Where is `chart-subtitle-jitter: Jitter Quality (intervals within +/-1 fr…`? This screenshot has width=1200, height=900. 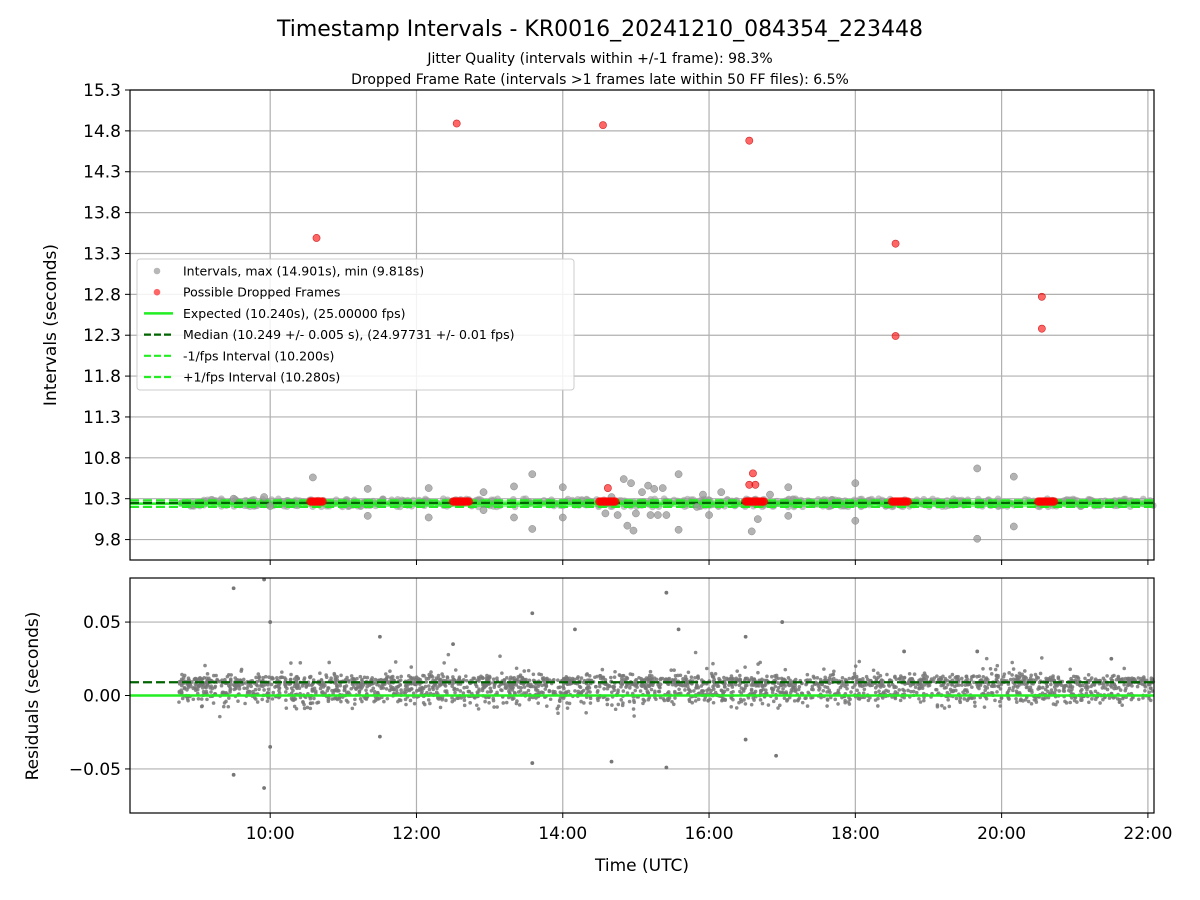
chart-subtitle-jitter: Jitter Quality (intervals within +/-1 fr… is located at coordinates (599, 59).